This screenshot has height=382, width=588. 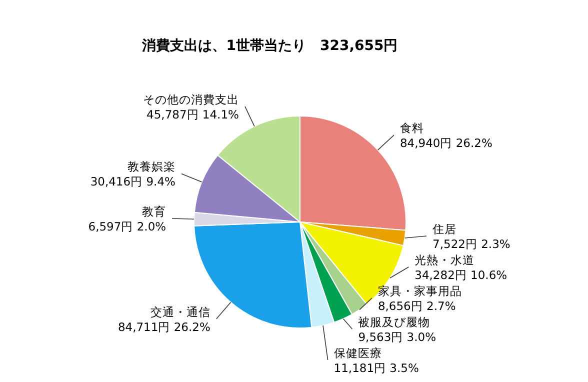 I want to click on slice-label: 家具・家事用品, so click(x=420, y=291).